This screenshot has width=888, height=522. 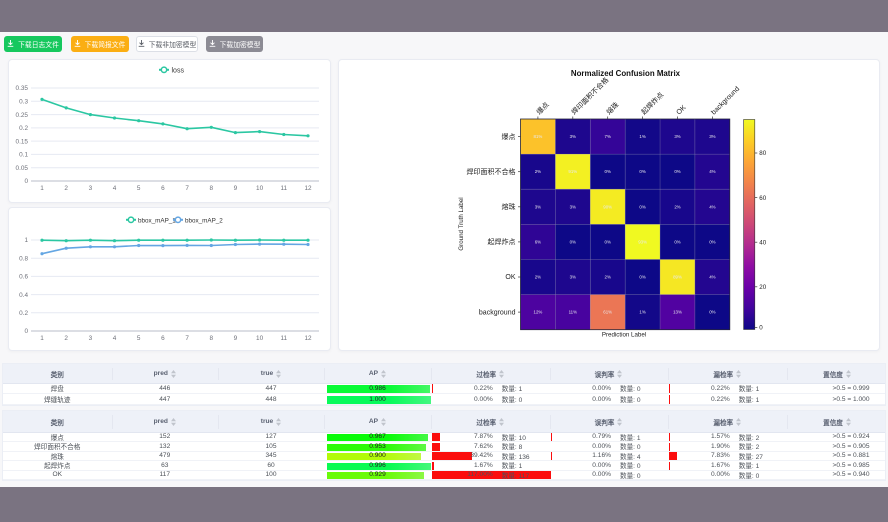 I want to click on svg-text: Prediction Label, so click(x=624, y=335).